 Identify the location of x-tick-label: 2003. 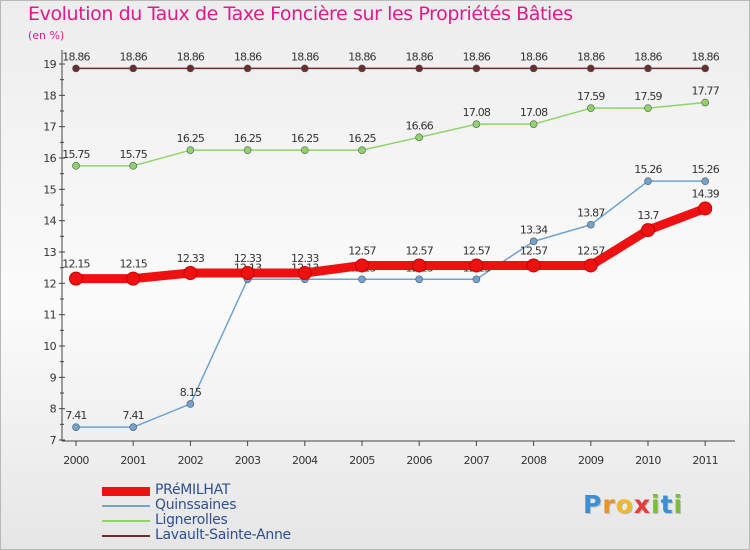
(248, 460).